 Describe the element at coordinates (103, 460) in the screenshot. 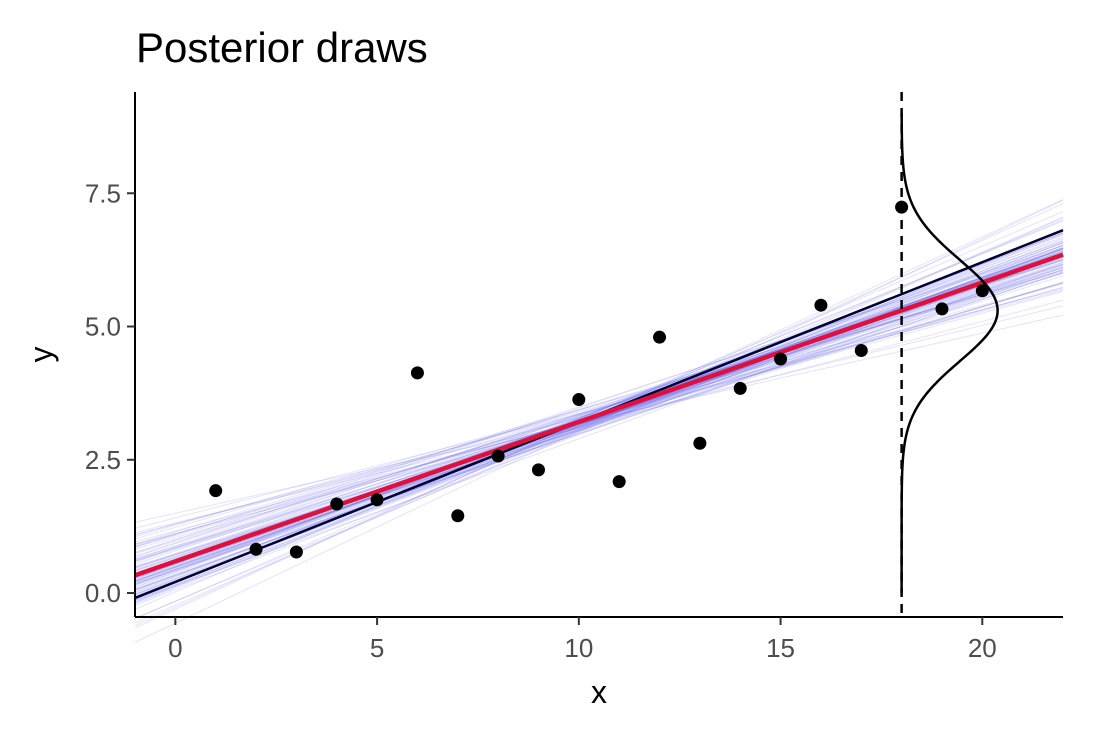

I see `y-tick-label: 2.5` at that location.